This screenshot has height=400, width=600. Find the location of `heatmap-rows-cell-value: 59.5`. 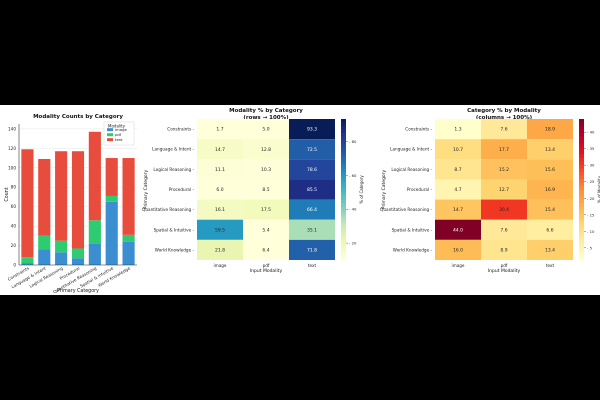

heatmap-rows-cell-value: 59.5 is located at coordinates (220, 230).